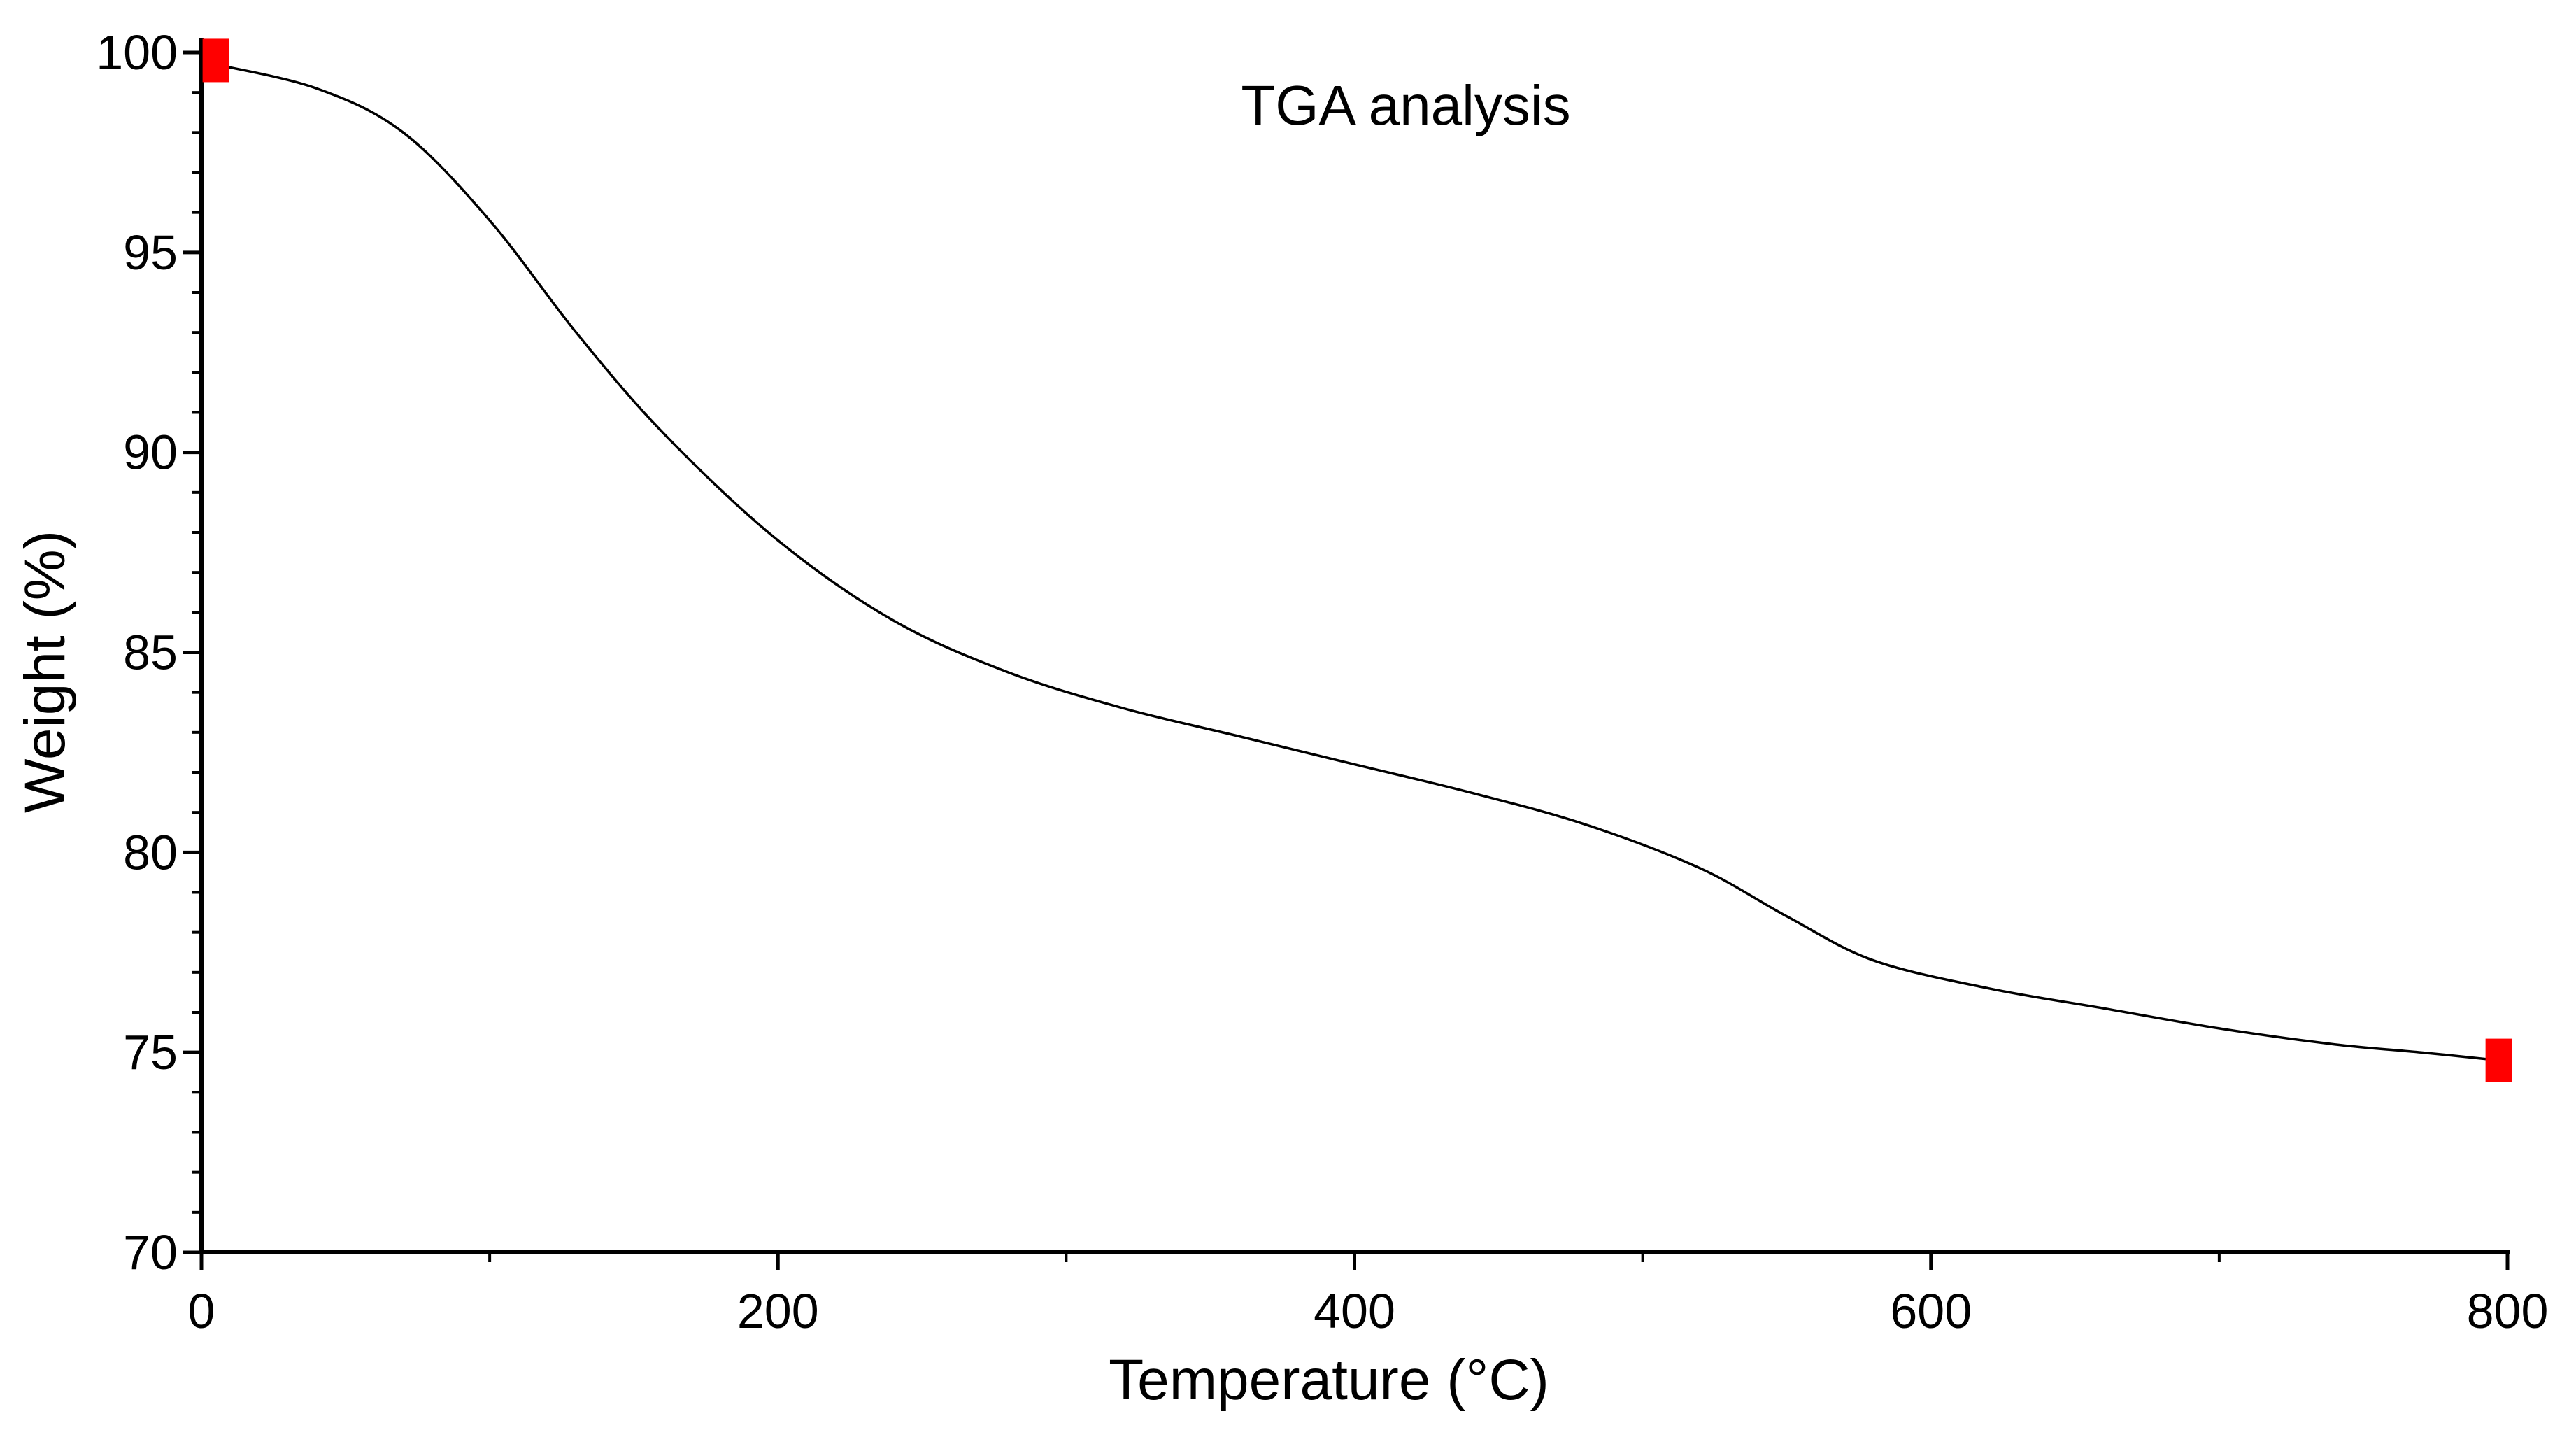  What do you see at coordinates (2508, 1311) in the screenshot?
I see `x-tick-label: 800` at bounding box center [2508, 1311].